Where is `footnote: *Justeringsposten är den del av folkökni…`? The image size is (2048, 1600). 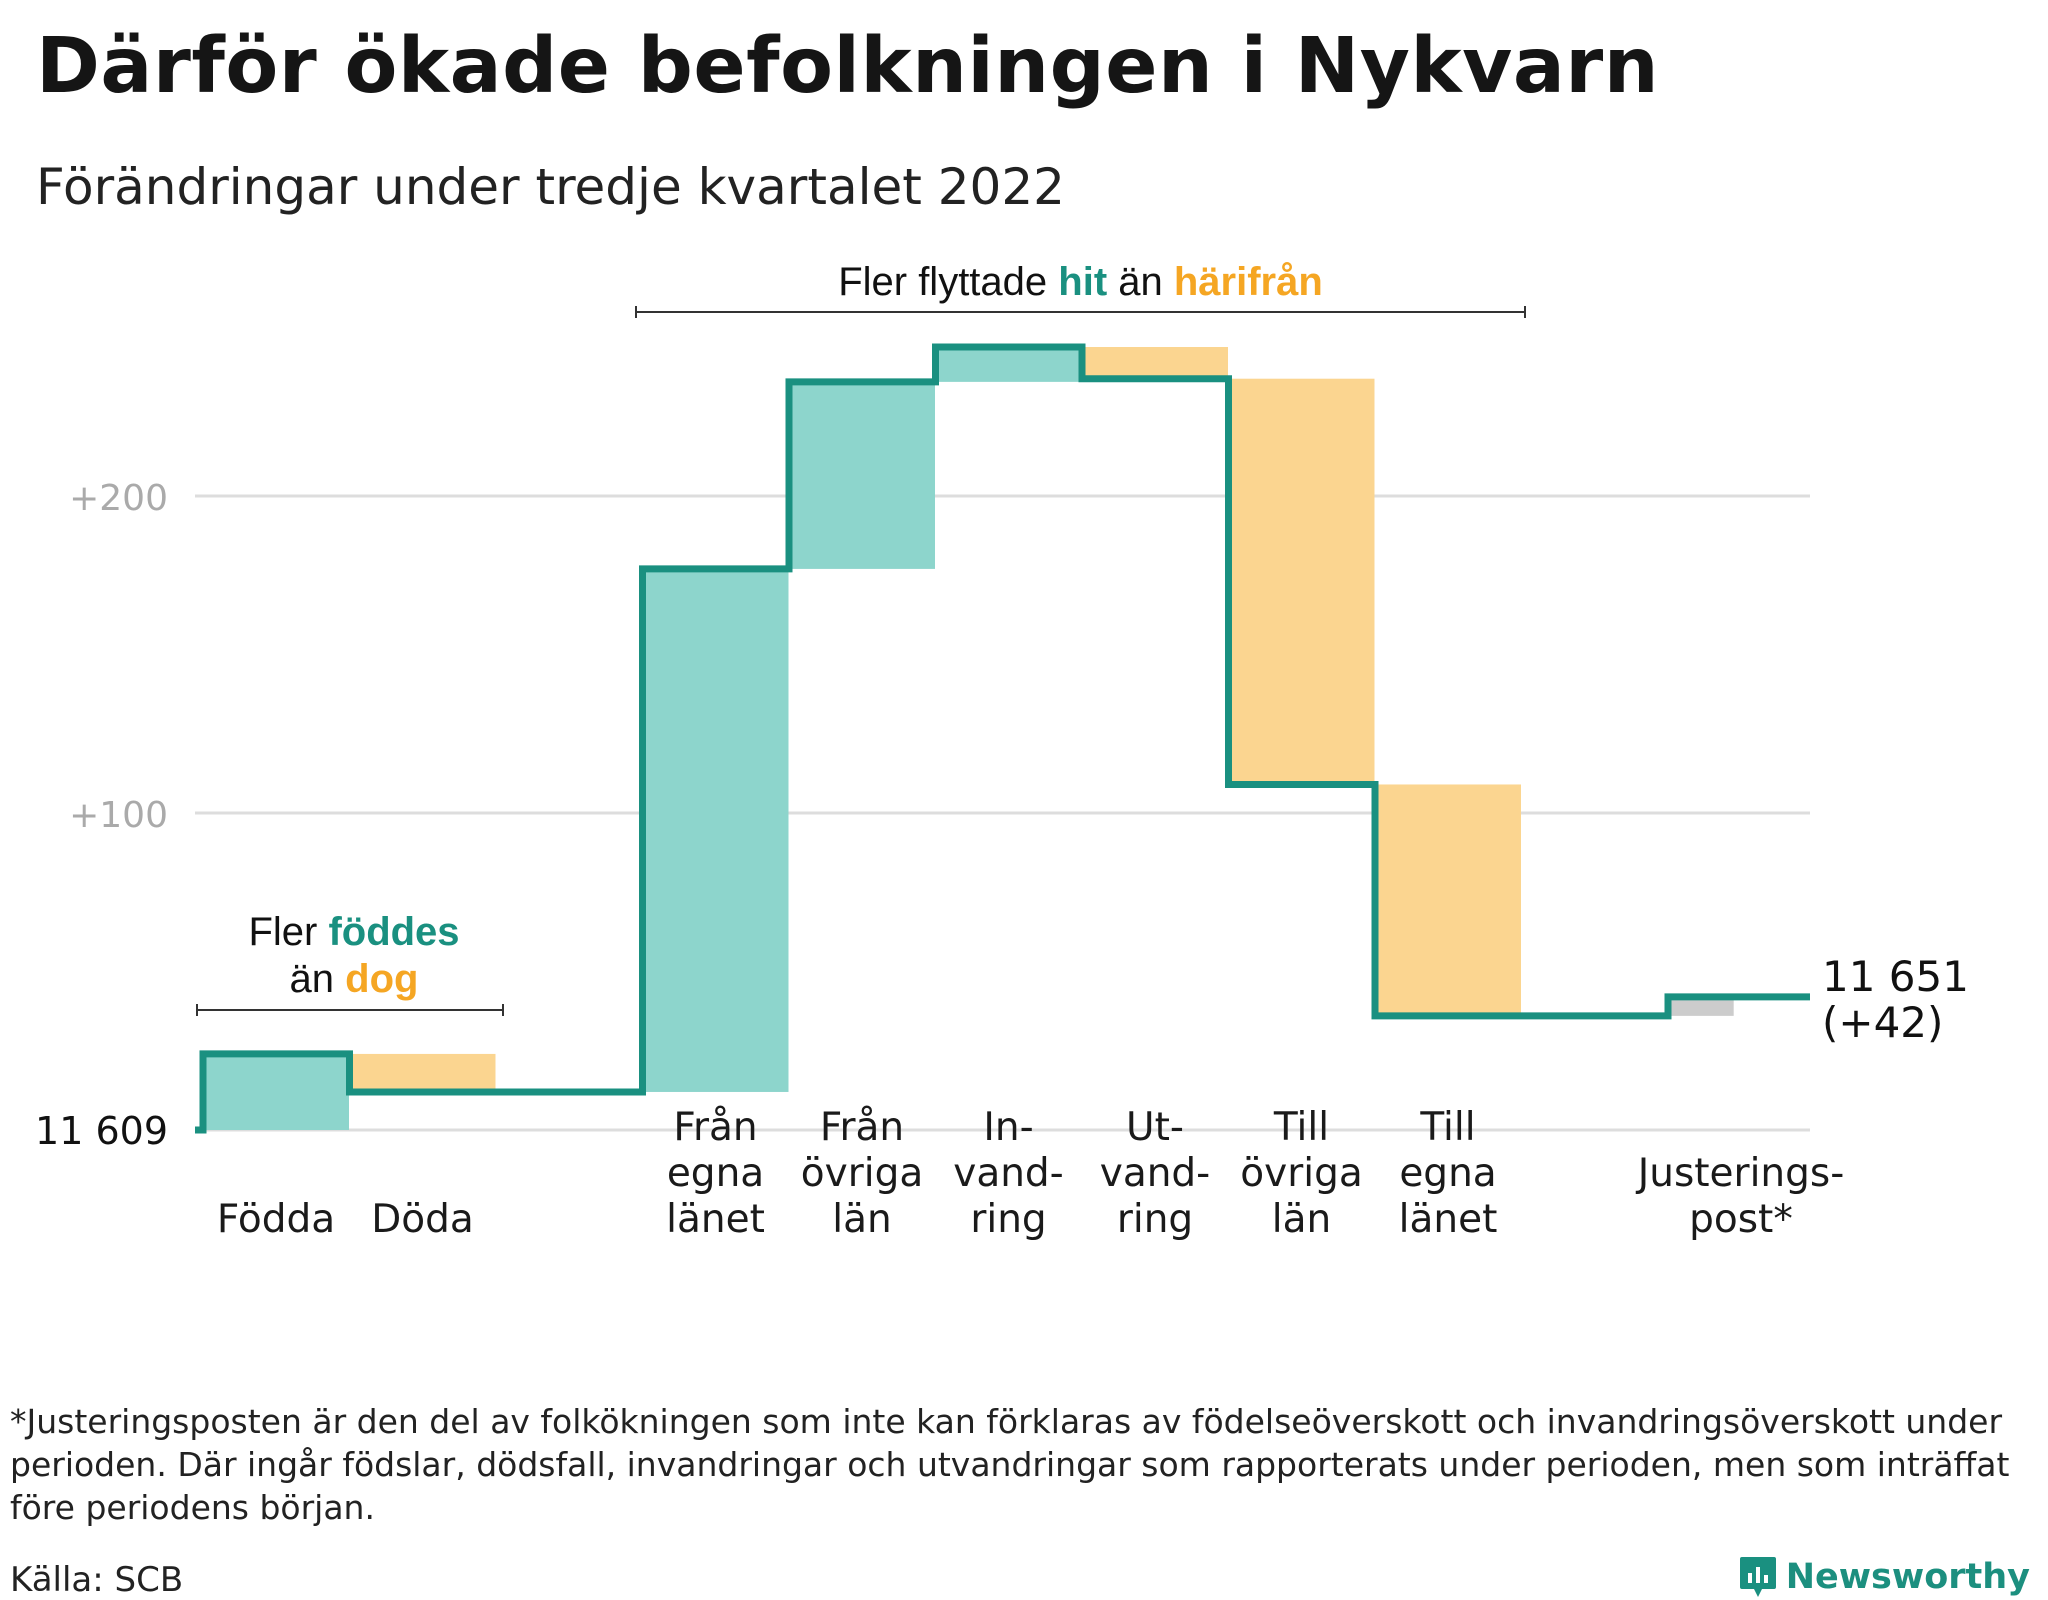 footnote: *Justeringsposten är den del av folkökni… is located at coordinates (1010, 1464).